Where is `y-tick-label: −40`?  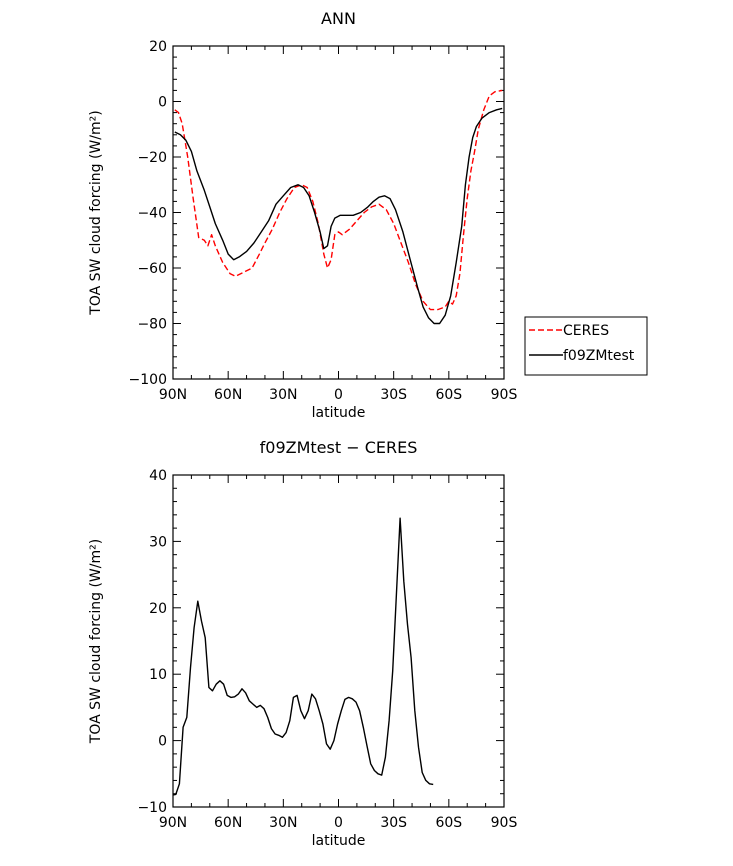
y-tick-label: −40 is located at coordinates (152, 214).